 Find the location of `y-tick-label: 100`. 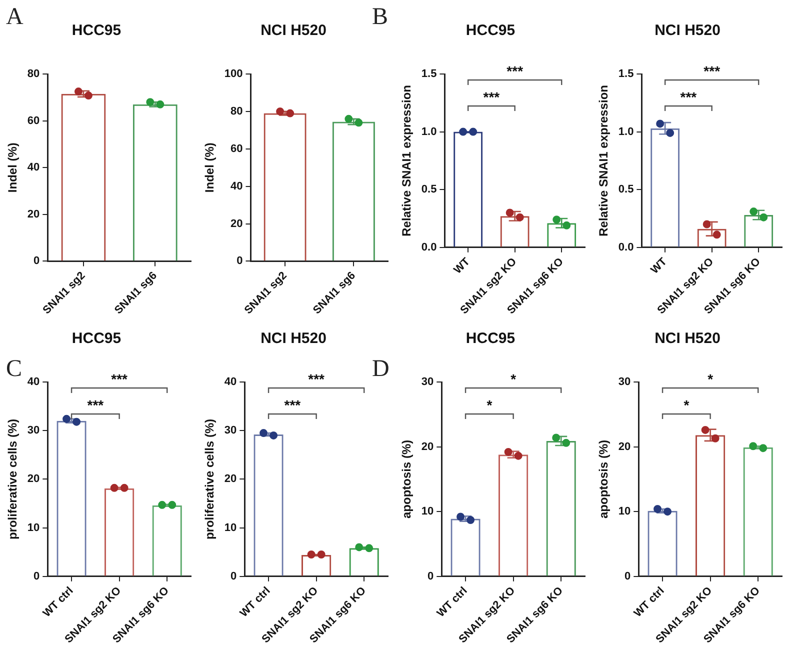

y-tick-label: 100 is located at coordinates (233, 74).